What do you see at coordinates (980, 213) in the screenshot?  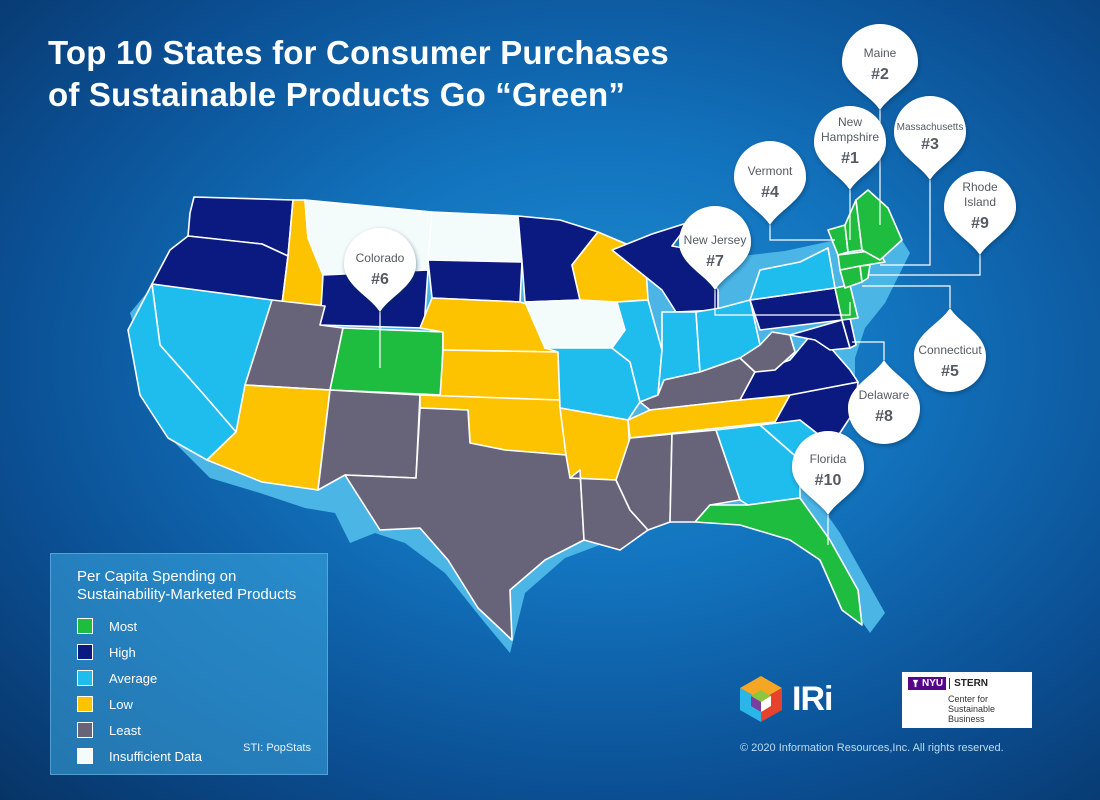 I see `pin-rhode-island` at bounding box center [980, 213].